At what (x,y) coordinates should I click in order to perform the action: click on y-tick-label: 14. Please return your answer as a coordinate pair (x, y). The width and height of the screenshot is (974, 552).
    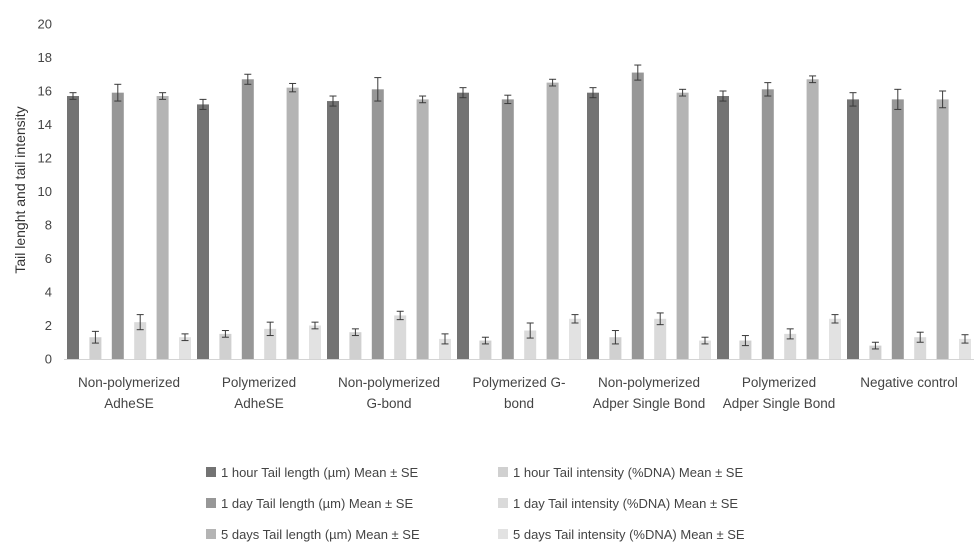
    Looking at the image, I should click on (45, 124).